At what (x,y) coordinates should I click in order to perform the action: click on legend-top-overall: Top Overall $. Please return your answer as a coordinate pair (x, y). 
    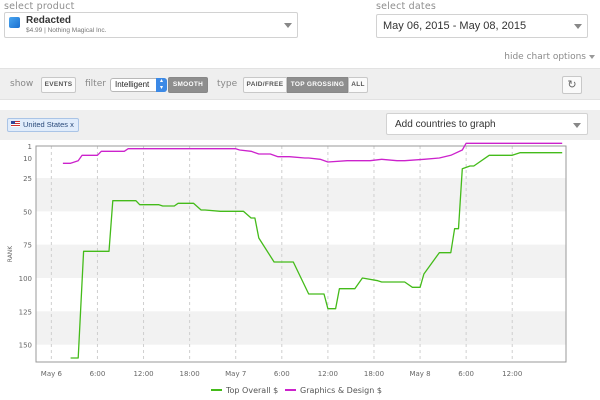
    Looking at the image, I should click on (244, 390).